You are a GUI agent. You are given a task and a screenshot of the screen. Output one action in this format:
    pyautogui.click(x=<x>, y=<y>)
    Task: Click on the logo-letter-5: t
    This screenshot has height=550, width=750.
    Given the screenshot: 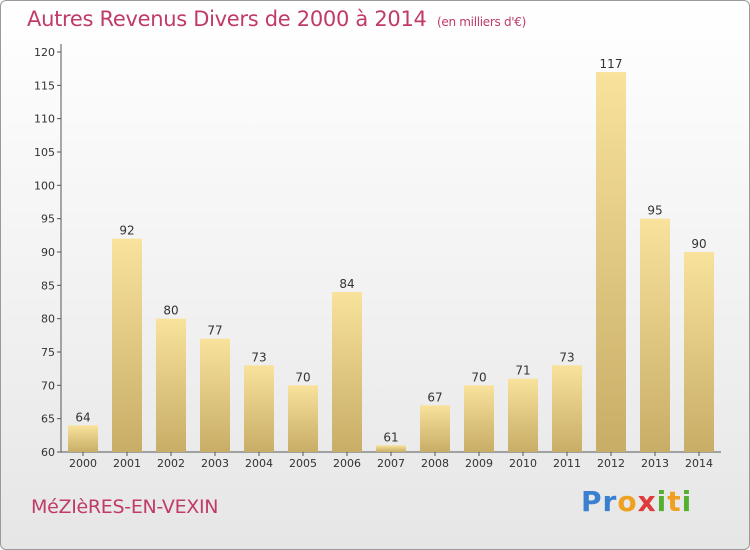 What is the action you would take?
    pyautogui.click(x=674, y=501)
    